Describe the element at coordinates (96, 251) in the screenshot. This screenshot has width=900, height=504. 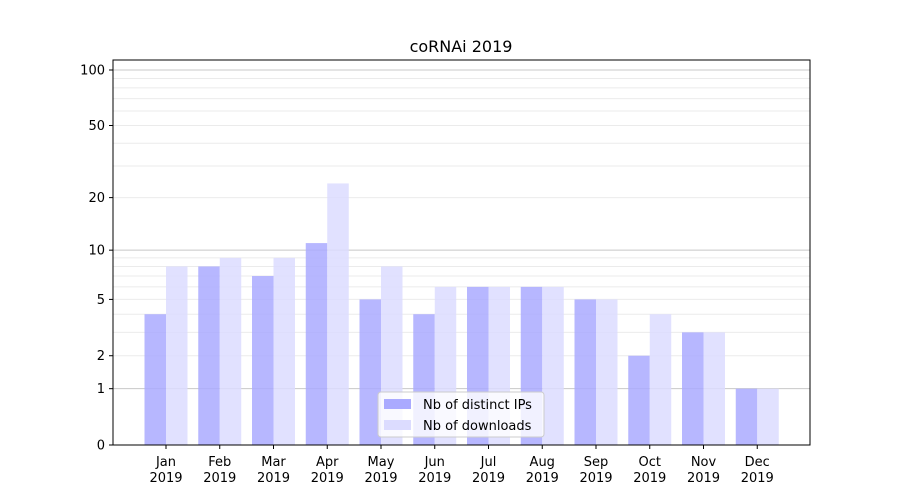
I see `y-tick-label: 10` at that location.